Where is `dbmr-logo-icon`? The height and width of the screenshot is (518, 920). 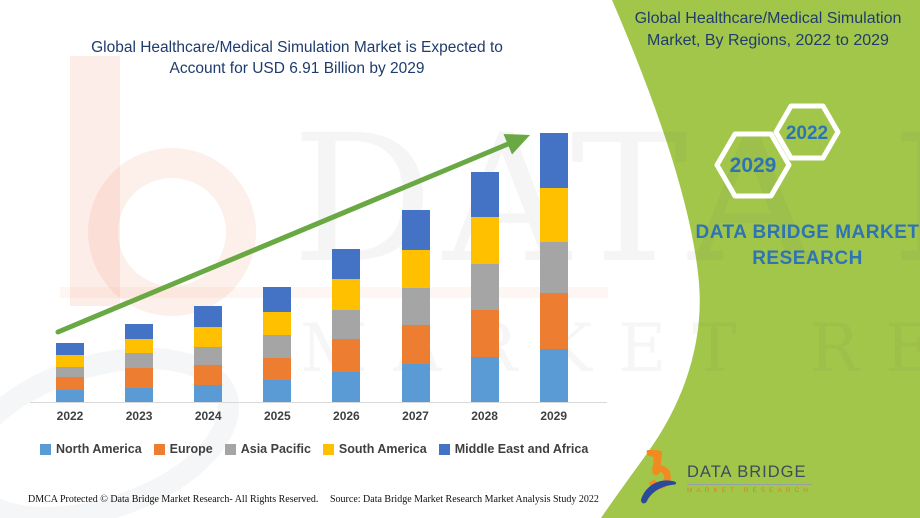
dbmr-logo-icon is located at coordinates (658, 477).